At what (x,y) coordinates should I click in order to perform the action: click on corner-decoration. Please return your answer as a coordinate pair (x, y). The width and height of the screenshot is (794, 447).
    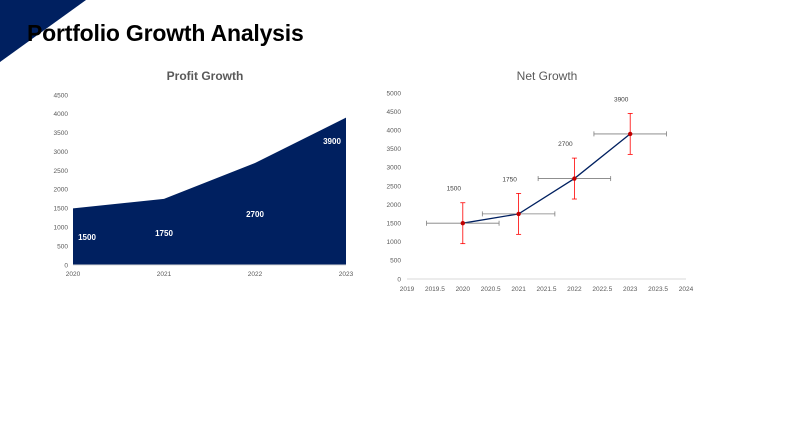
    Looking at the image, I should click on (43, 31).